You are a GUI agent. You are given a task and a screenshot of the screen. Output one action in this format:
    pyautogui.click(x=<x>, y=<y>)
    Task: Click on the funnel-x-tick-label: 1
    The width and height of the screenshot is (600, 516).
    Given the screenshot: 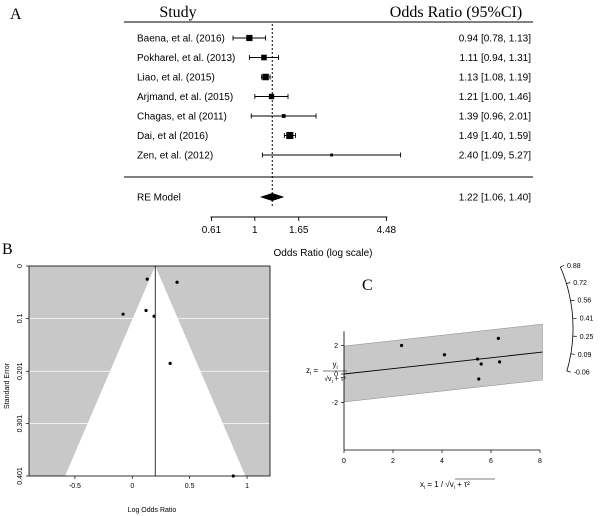 What is the action you would take?
    pyautogui.click(x=247, y=486)
    